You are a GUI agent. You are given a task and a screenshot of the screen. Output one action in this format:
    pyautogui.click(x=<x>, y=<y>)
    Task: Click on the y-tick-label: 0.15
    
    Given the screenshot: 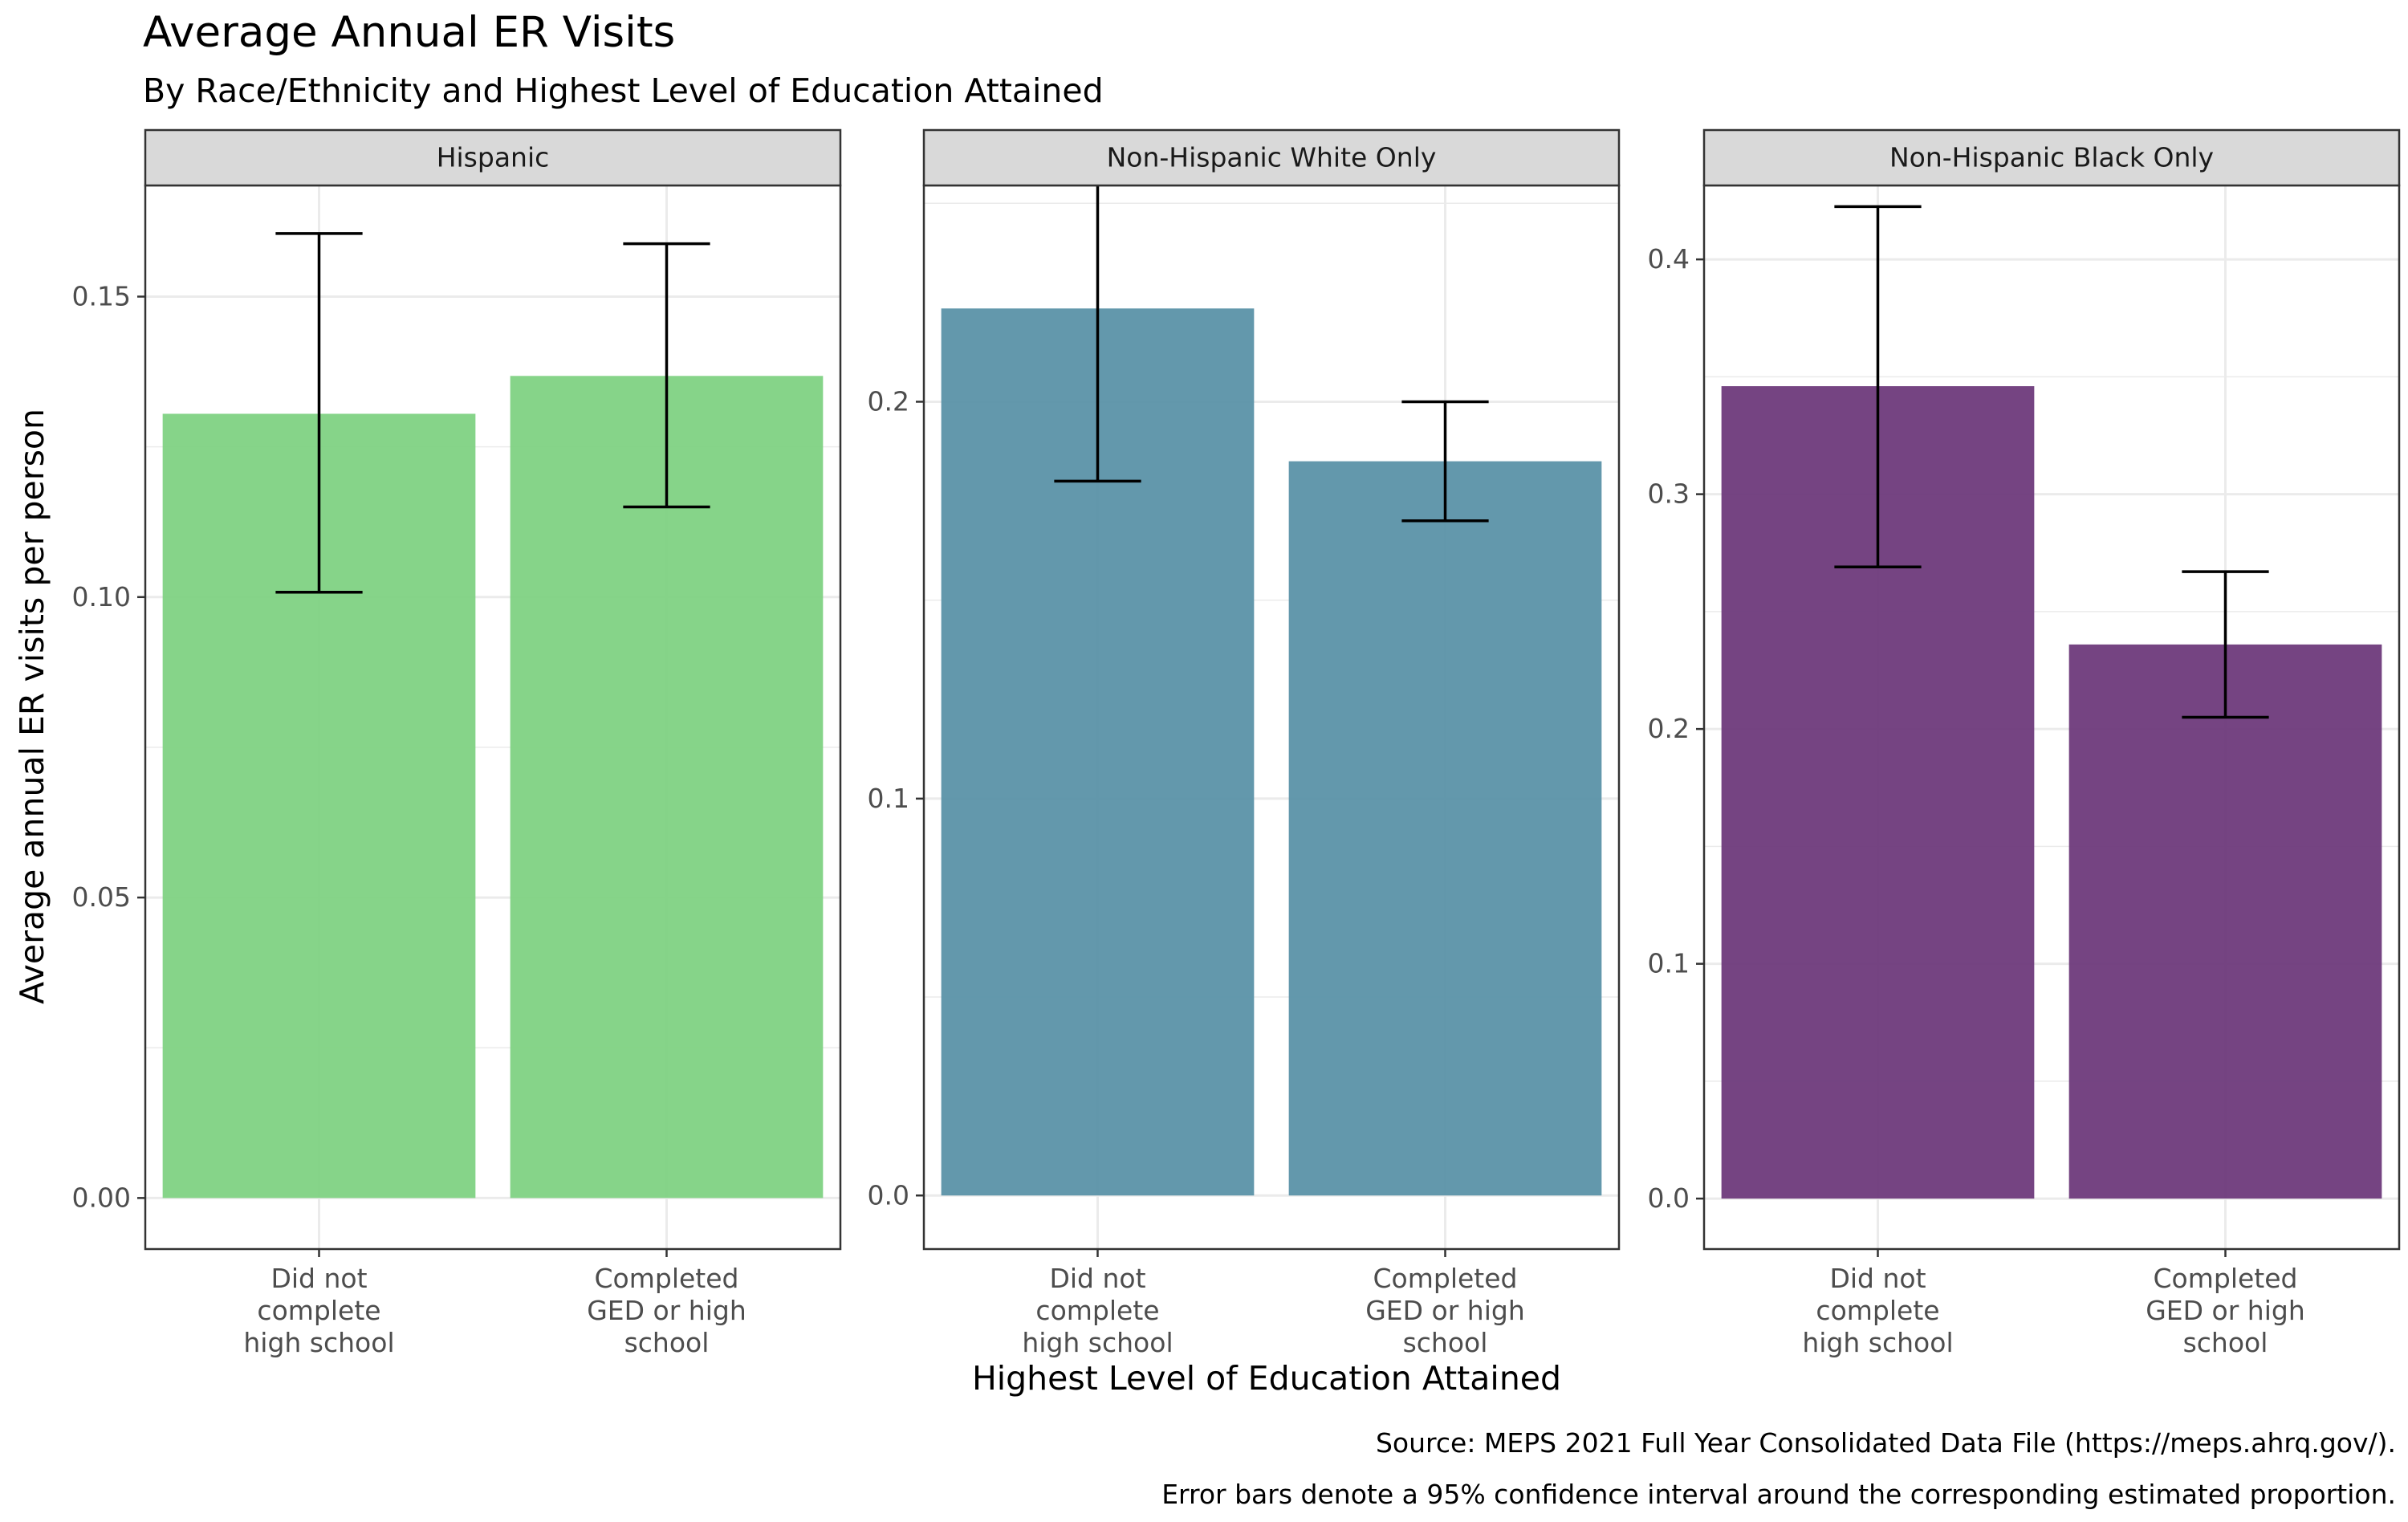 What is the action you would take?
    pyautogui.click(x=101, y=295)
    